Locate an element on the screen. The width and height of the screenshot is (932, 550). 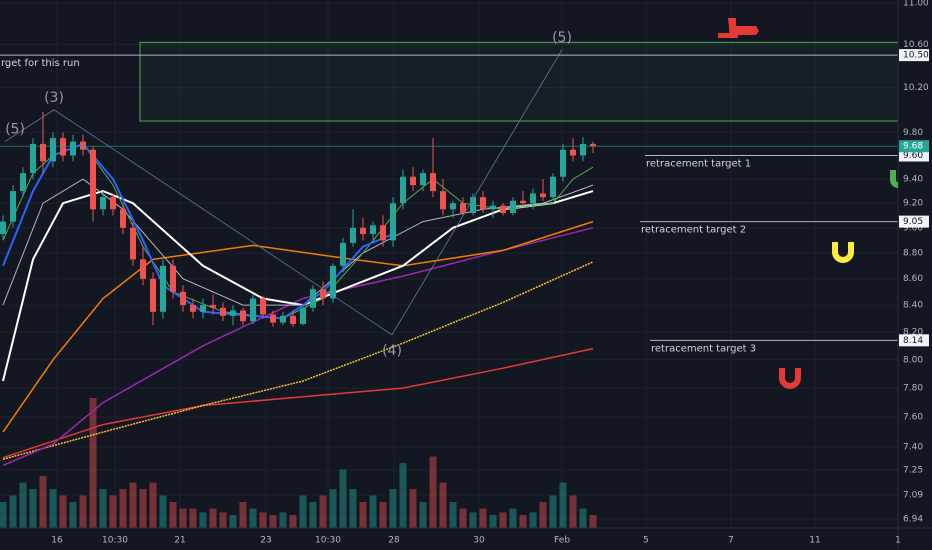
magnet-icon-green is located at coordinates (894, 179).